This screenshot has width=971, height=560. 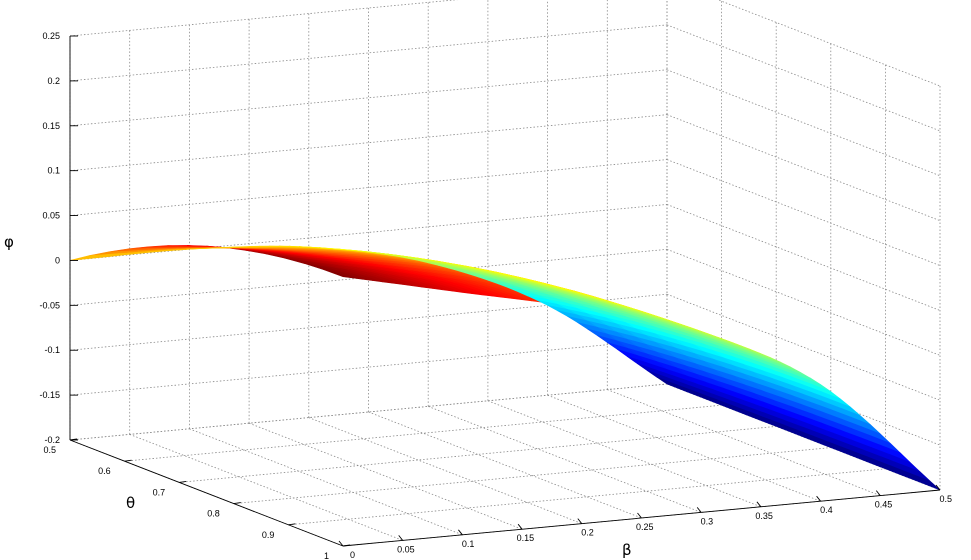 What do you see at coordinates (49, 305) in the screenshot?
I see `z-tick-label: -0.05` at bounding box center [49, 305].